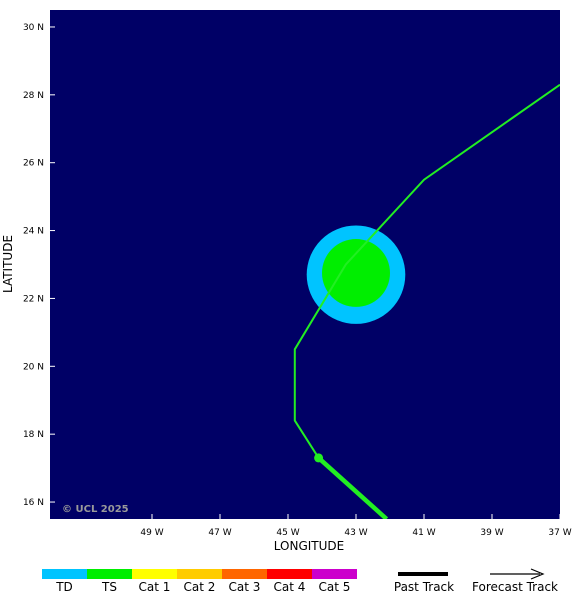  What do you see at coordinates (335, 587) in the screenshot?
I see `legend-label: Cat 5` at bounding box center [335, 587].